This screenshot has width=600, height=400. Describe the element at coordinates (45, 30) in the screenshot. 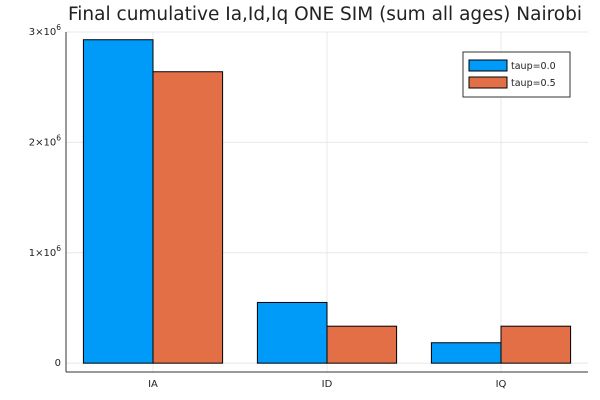

I see `y-tick-label: 3×10⁶` at that location.